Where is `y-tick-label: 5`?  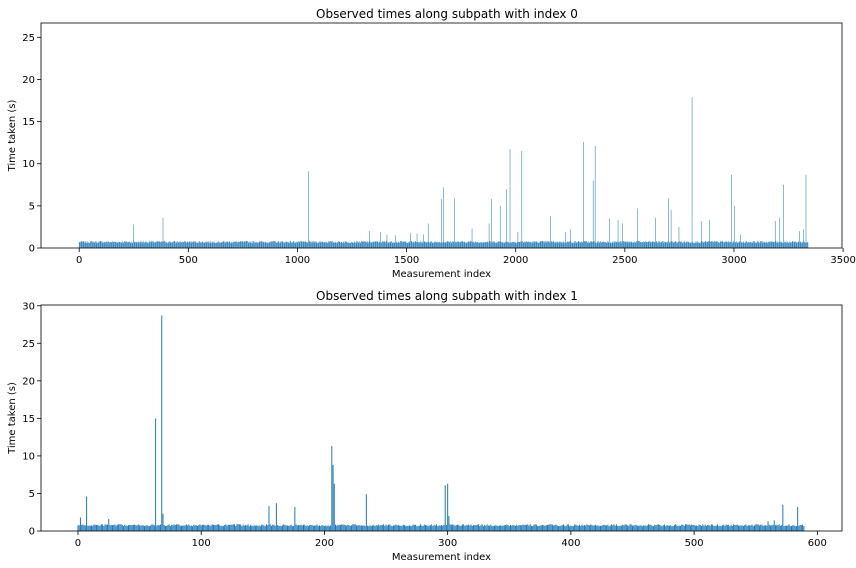 y-tick-label: 5 is located at coordinates (32, 494).